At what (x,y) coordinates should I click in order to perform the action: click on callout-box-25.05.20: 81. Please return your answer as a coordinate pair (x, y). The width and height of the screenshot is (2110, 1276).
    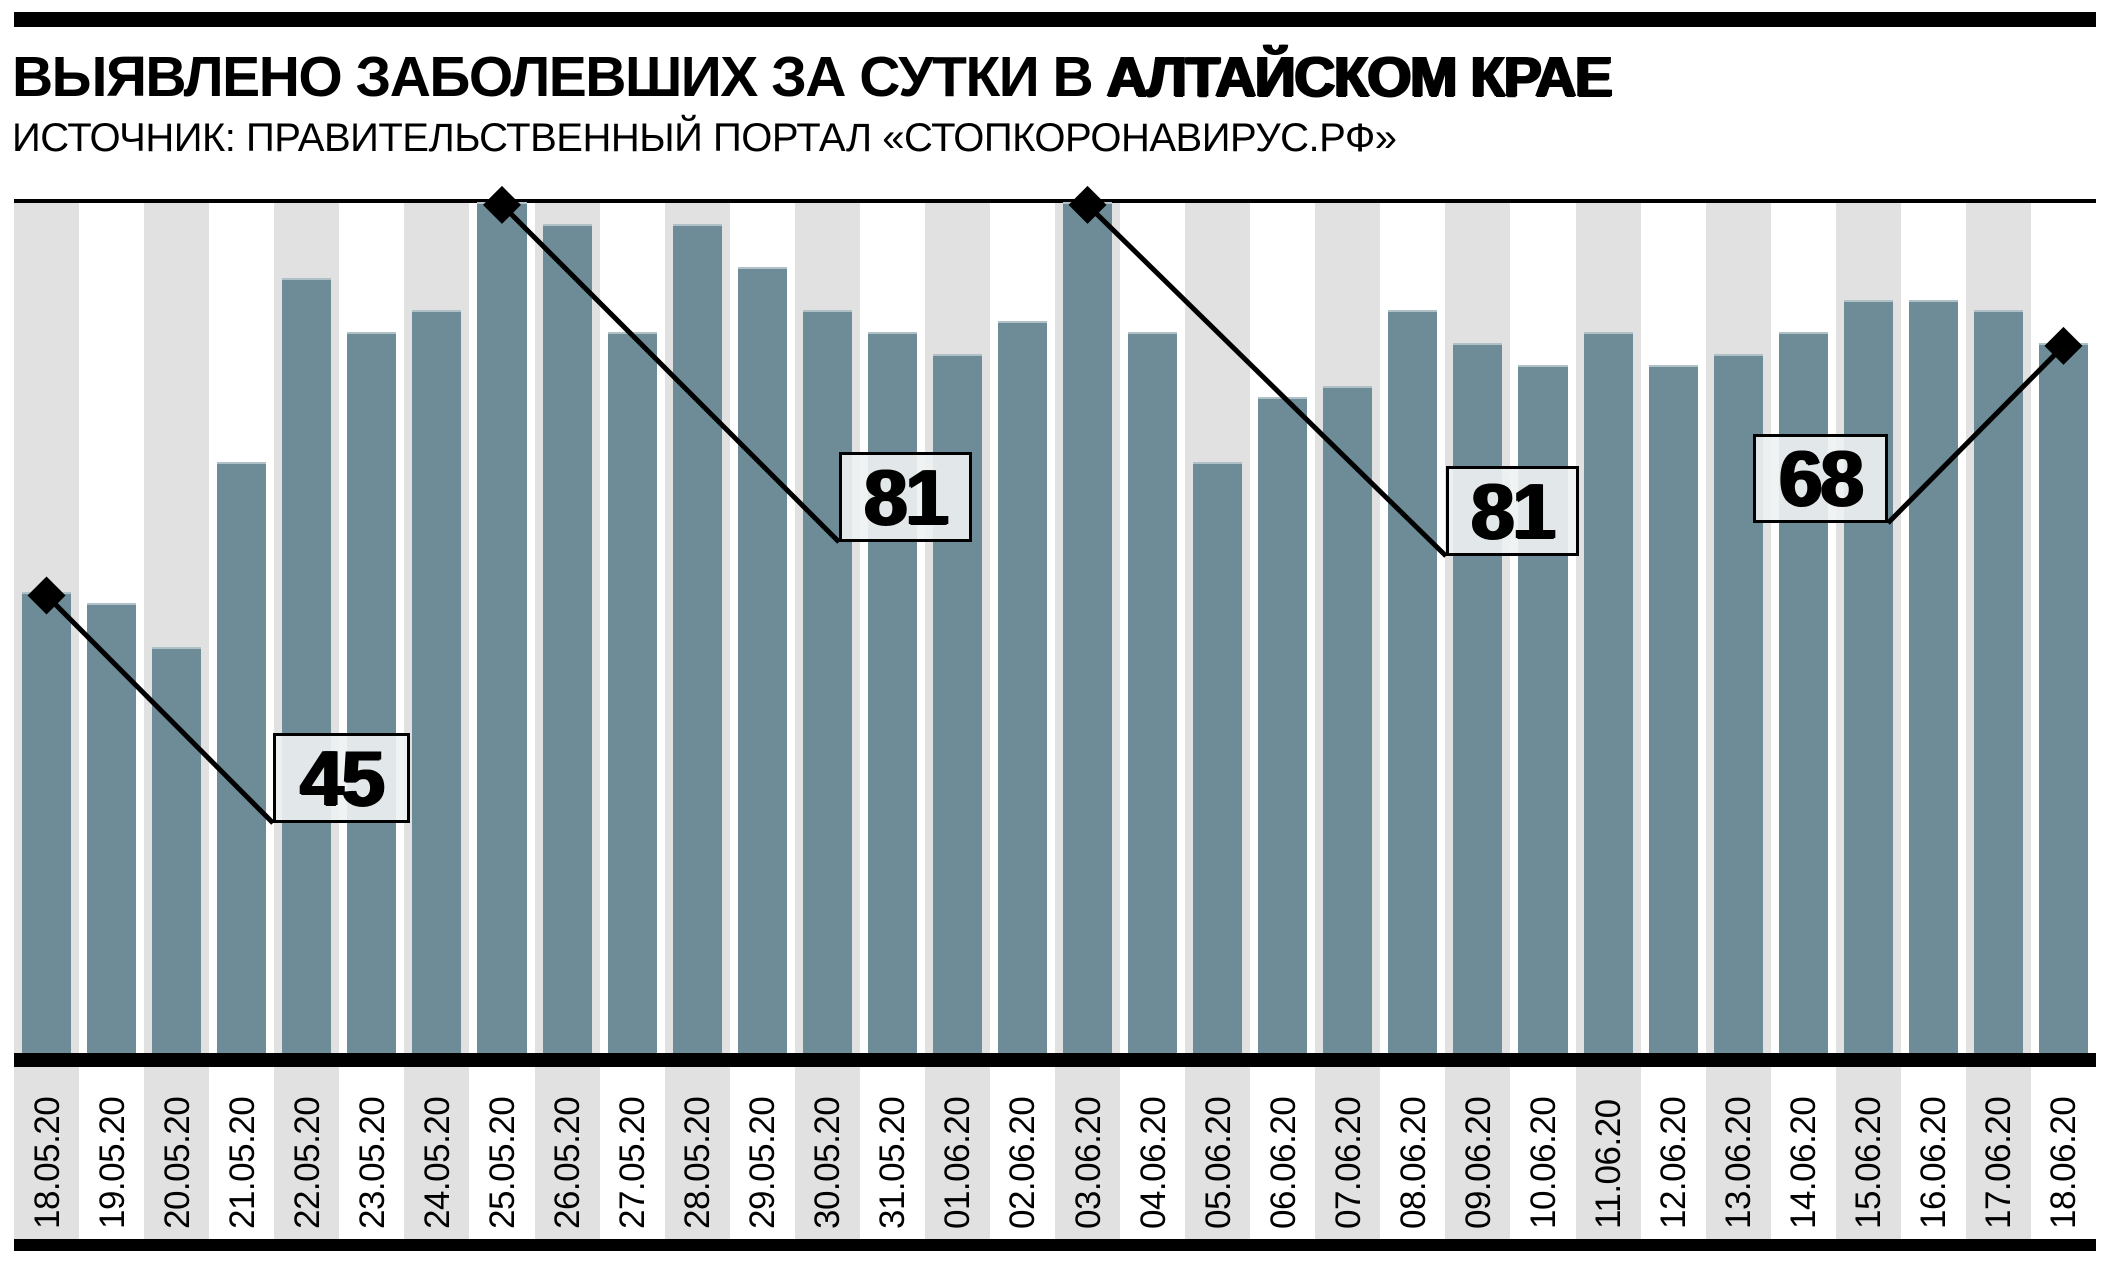
    Looking at the image, I should click on (905, 497).